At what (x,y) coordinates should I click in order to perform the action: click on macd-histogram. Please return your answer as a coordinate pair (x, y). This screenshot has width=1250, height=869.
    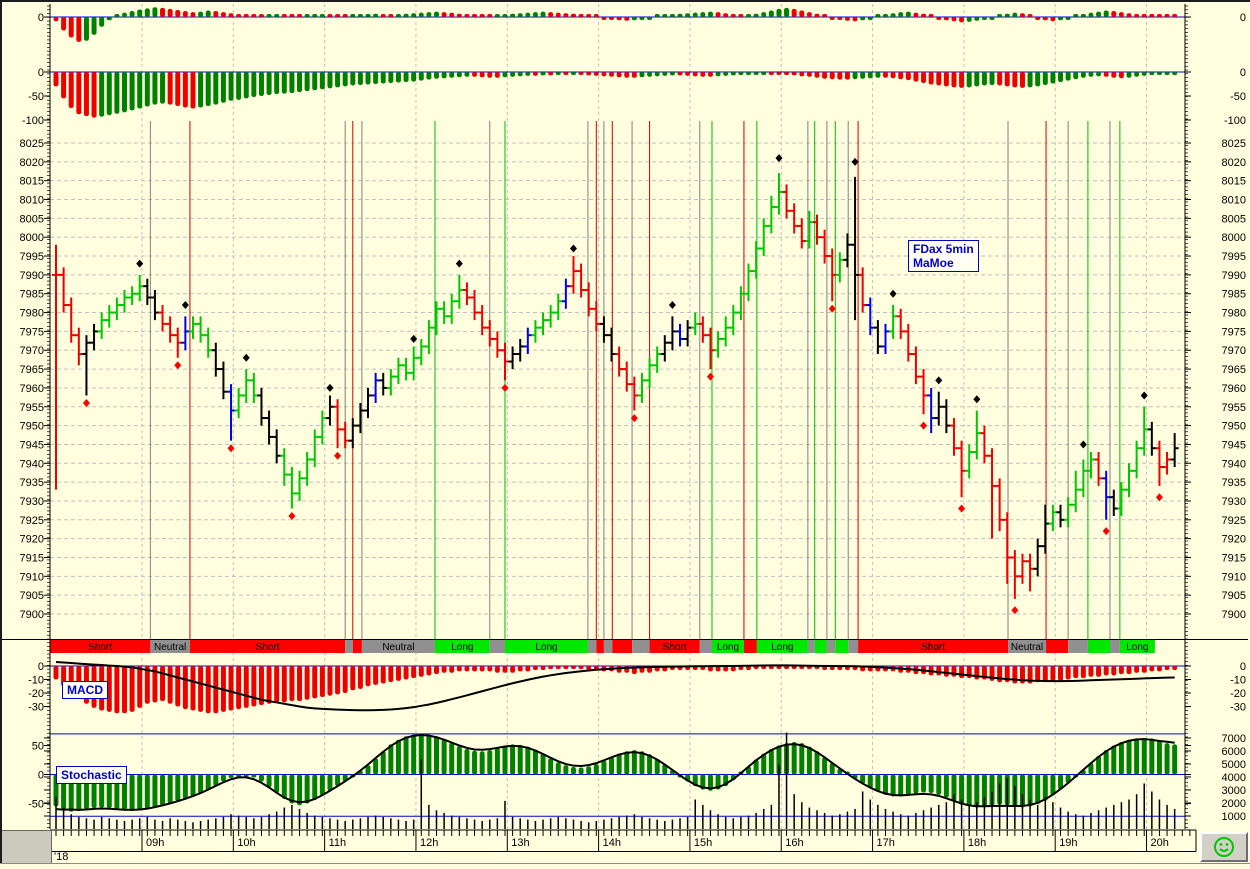
    Looking at the image, I should click on (615, 690).